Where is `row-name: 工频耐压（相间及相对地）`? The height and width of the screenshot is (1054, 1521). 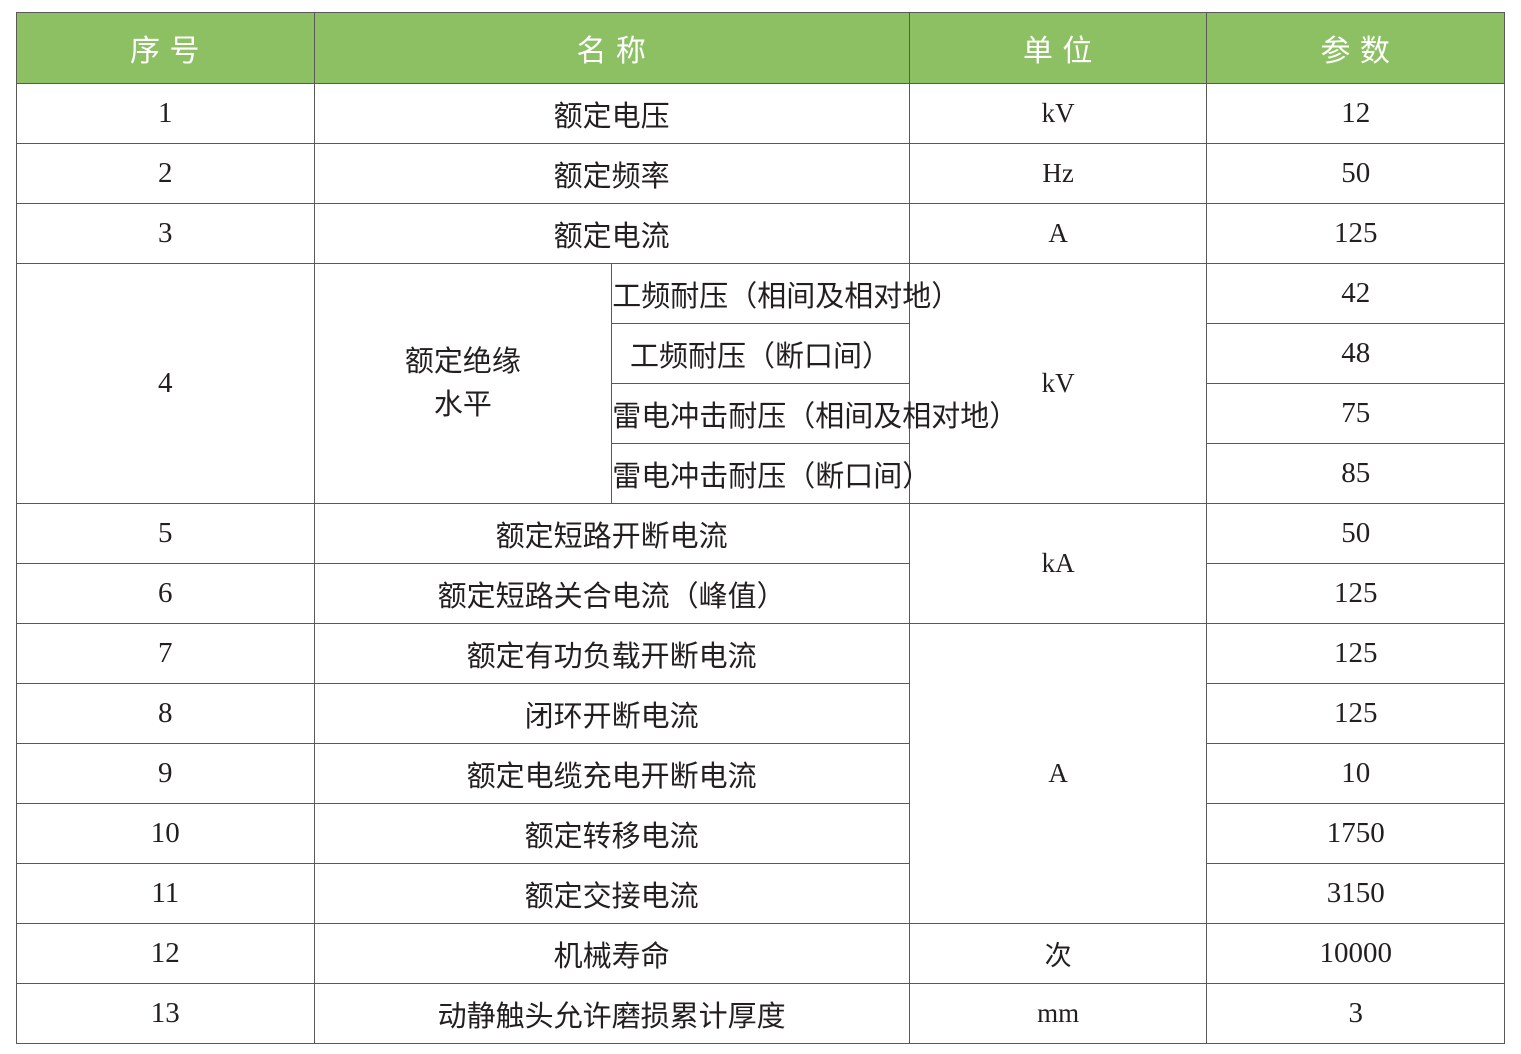
row-name: 工频耐压（相间及相对地） is located at coordinates (785, 293).